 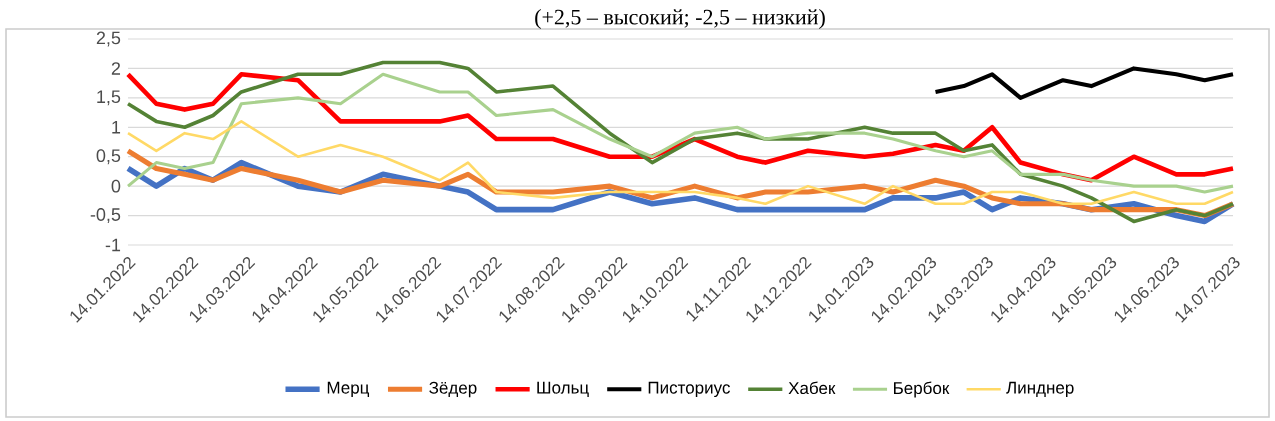 I want to click on legend-label: Писториус, so click(x=689, y=389).